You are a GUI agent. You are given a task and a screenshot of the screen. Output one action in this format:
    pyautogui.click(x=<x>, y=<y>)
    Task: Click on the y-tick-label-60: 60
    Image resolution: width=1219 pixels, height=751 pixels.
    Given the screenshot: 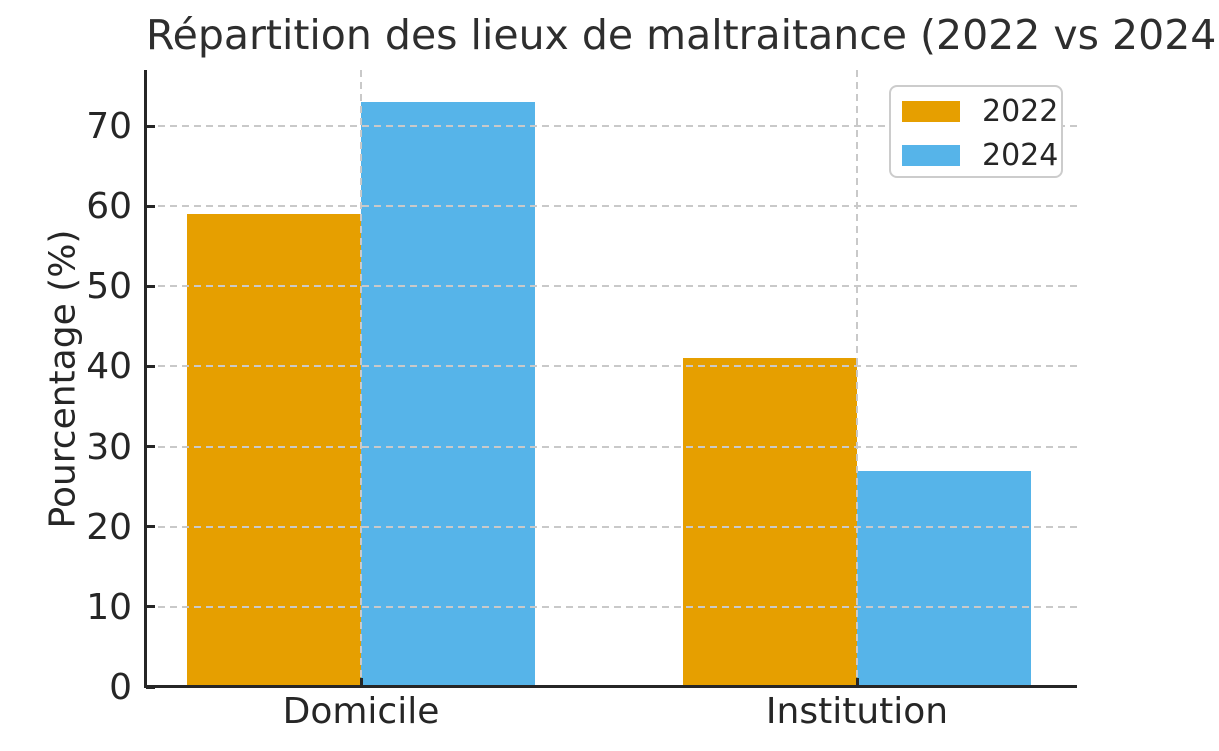 What is the action you would take?
    pyautogui.click(x=109, y=207)
    